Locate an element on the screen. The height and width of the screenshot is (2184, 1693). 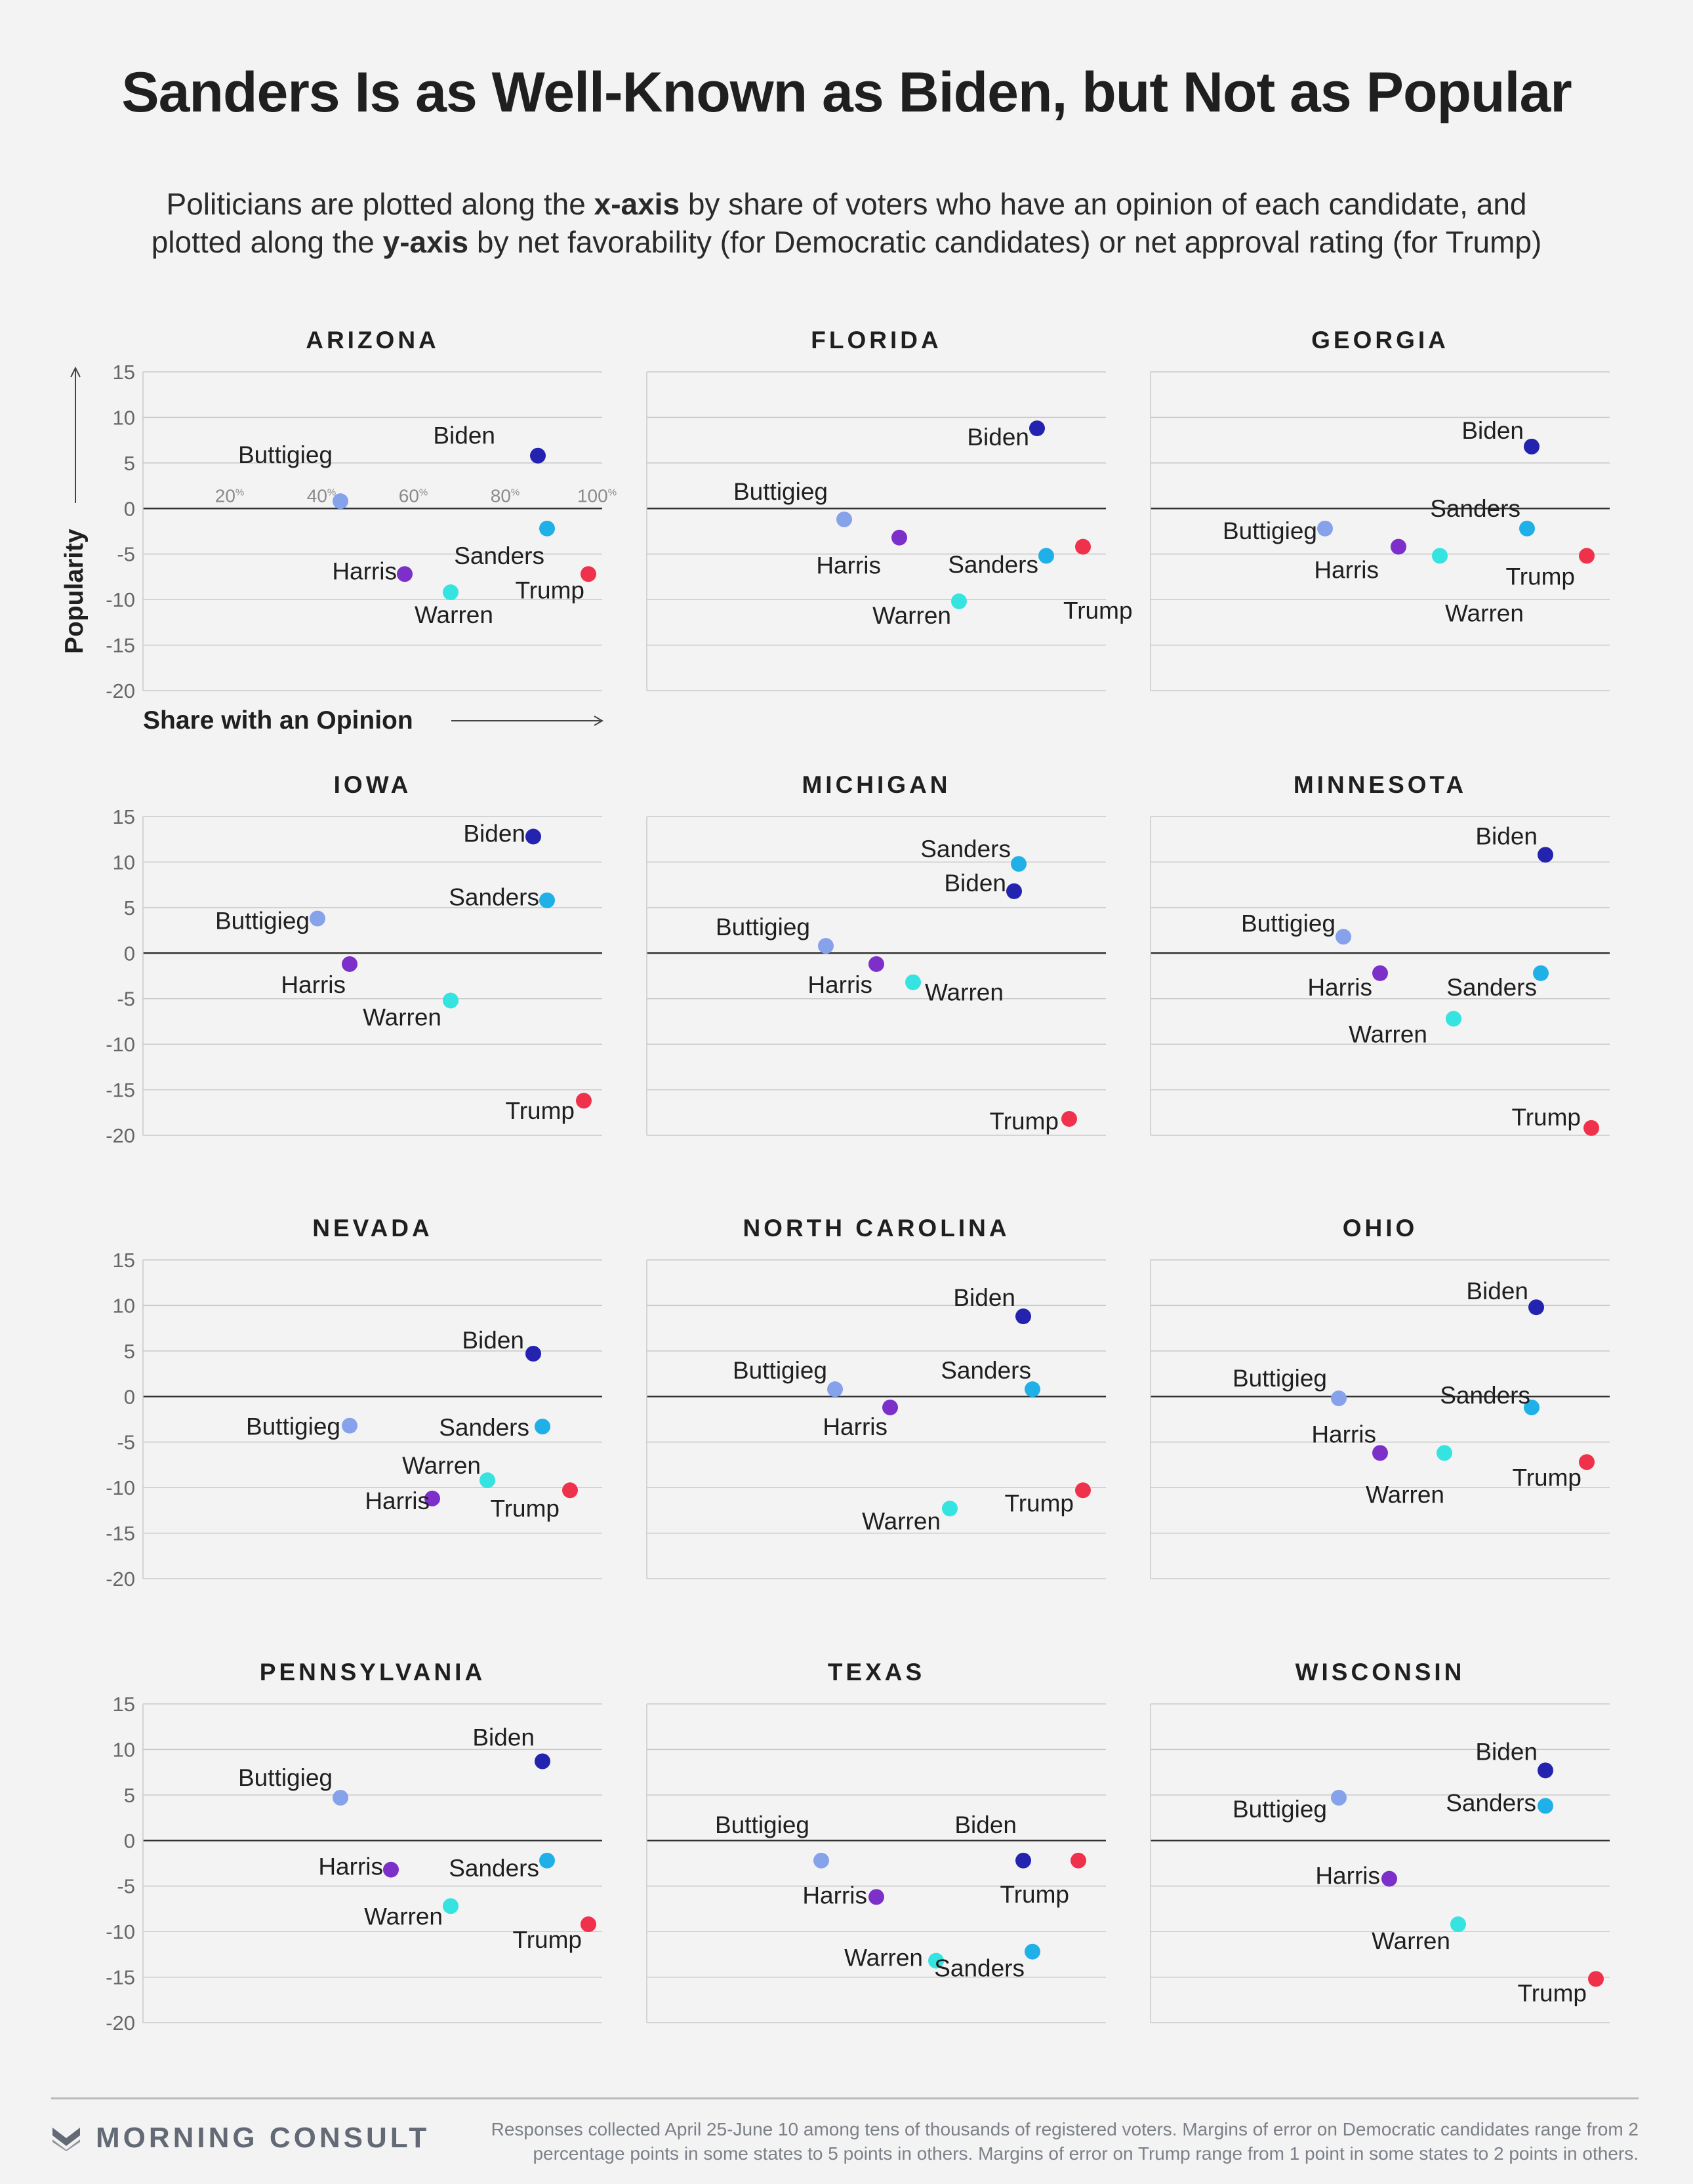
y-tick-label: -15 is located at coordinates (120, 1977).